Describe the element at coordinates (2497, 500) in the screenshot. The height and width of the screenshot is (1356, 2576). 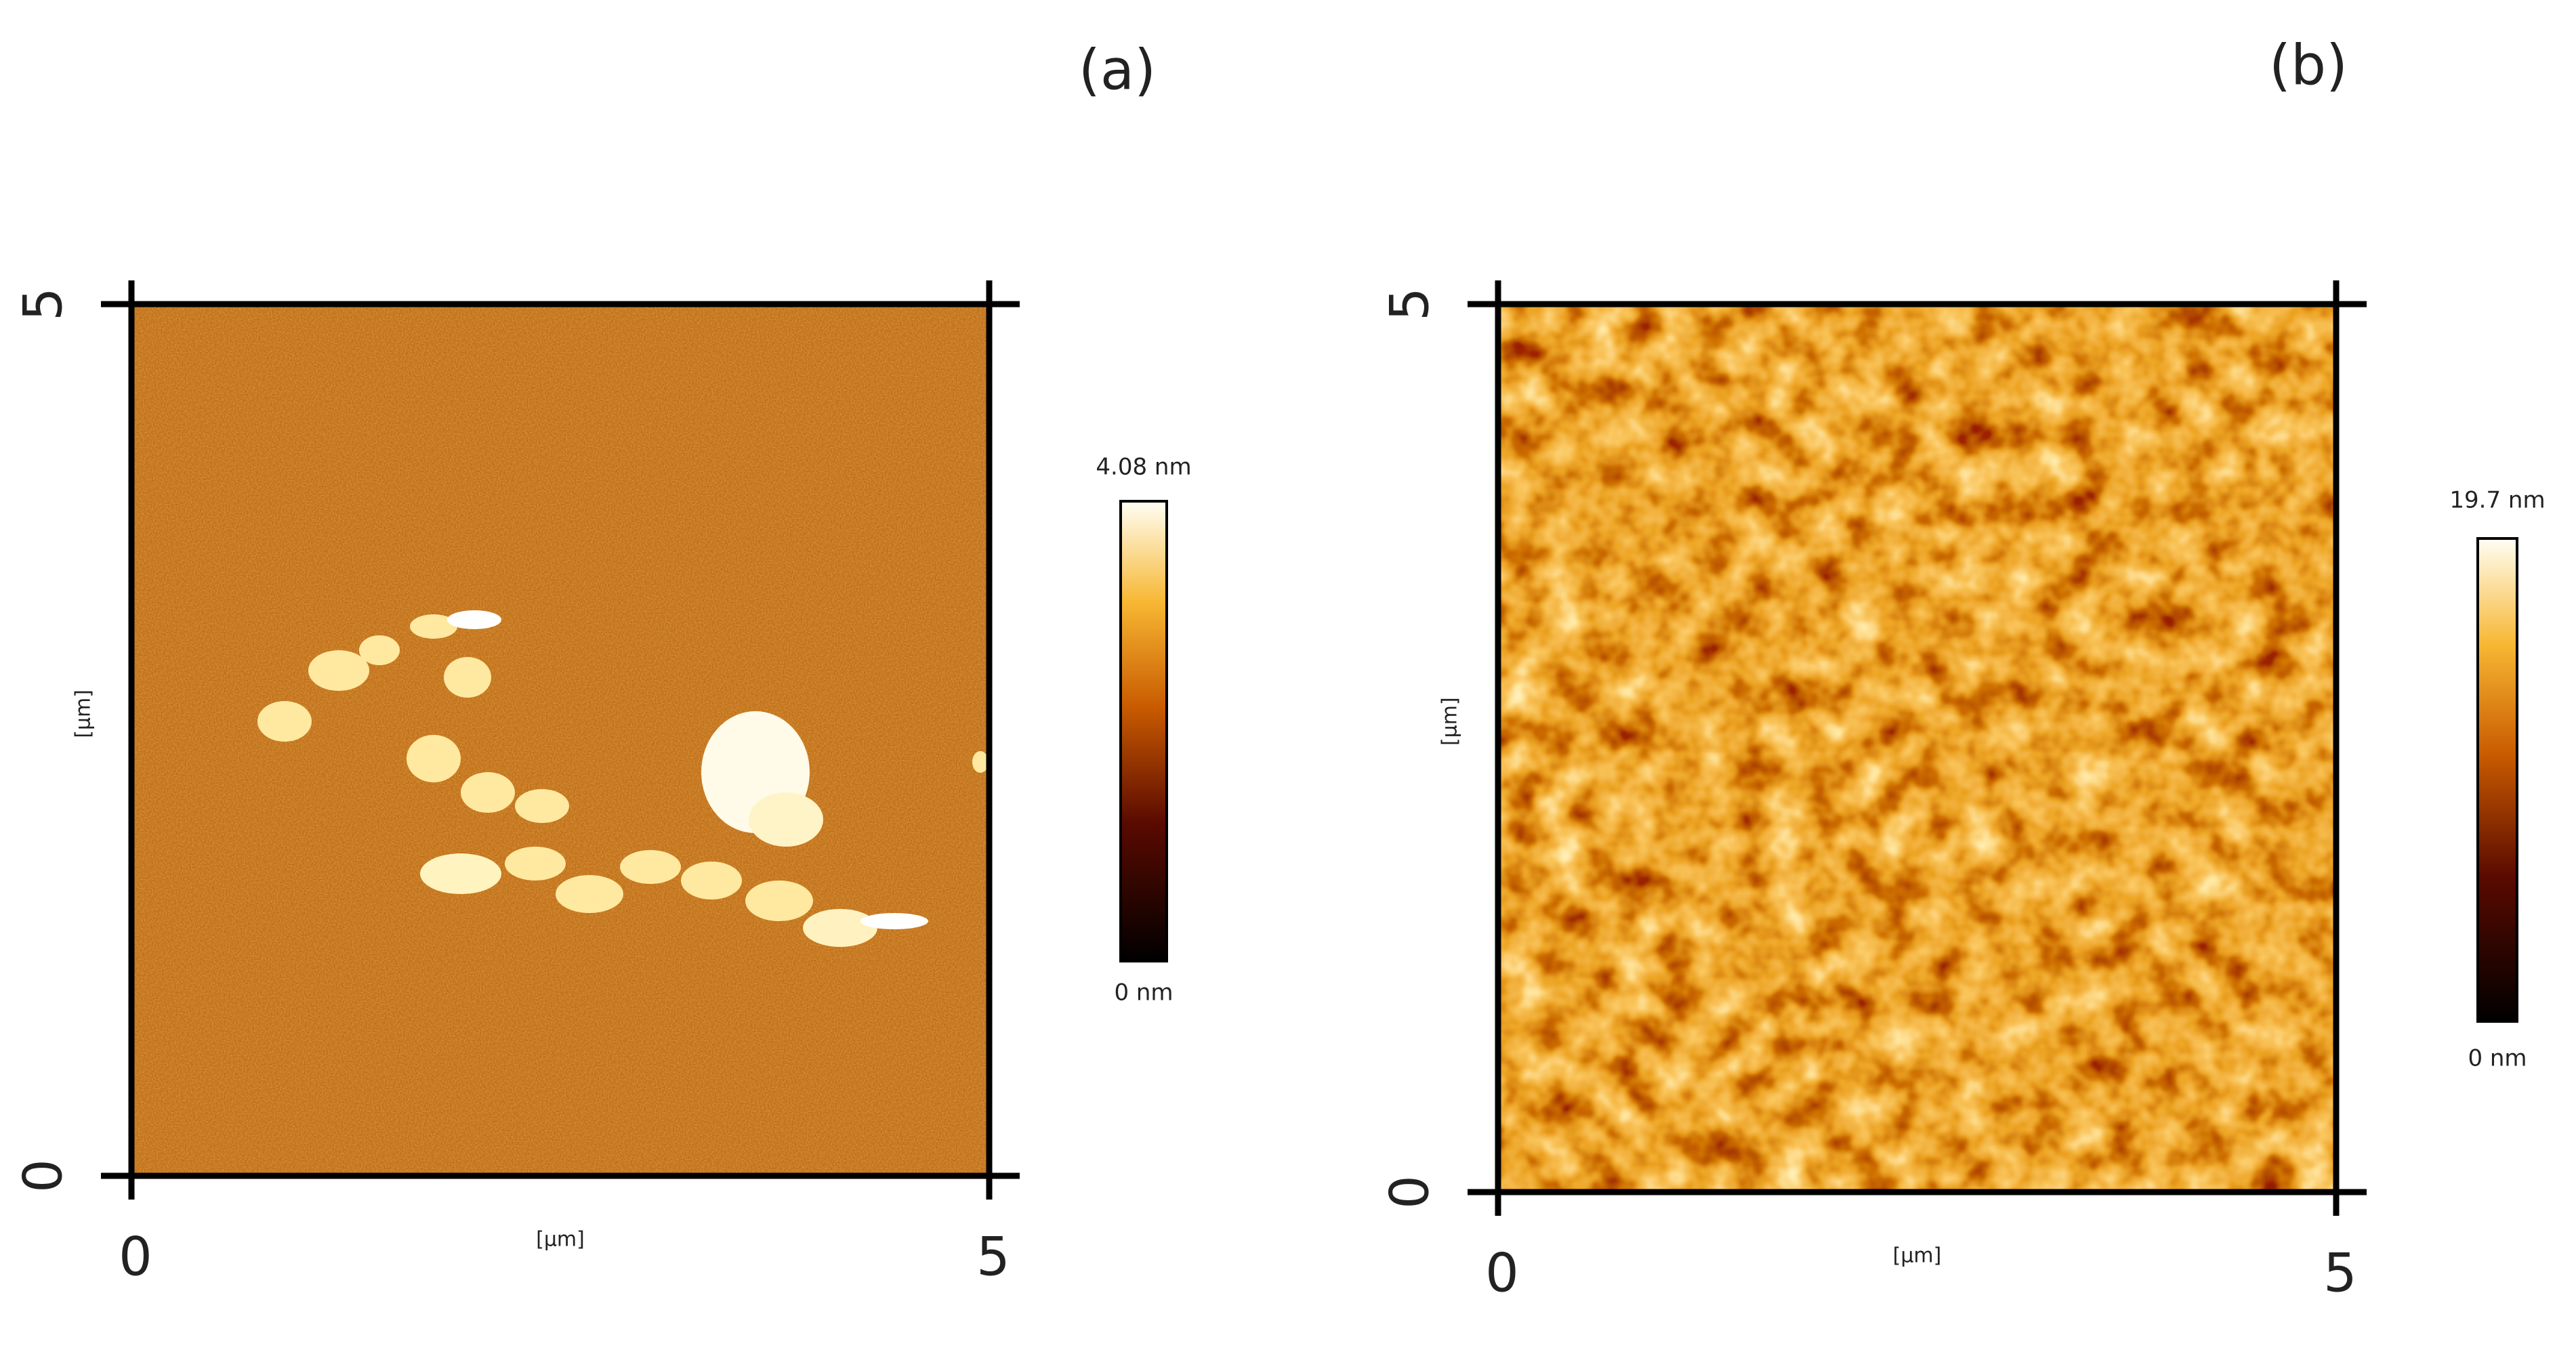
I see `colorbar-max-label: 19.7 nm` at that location.